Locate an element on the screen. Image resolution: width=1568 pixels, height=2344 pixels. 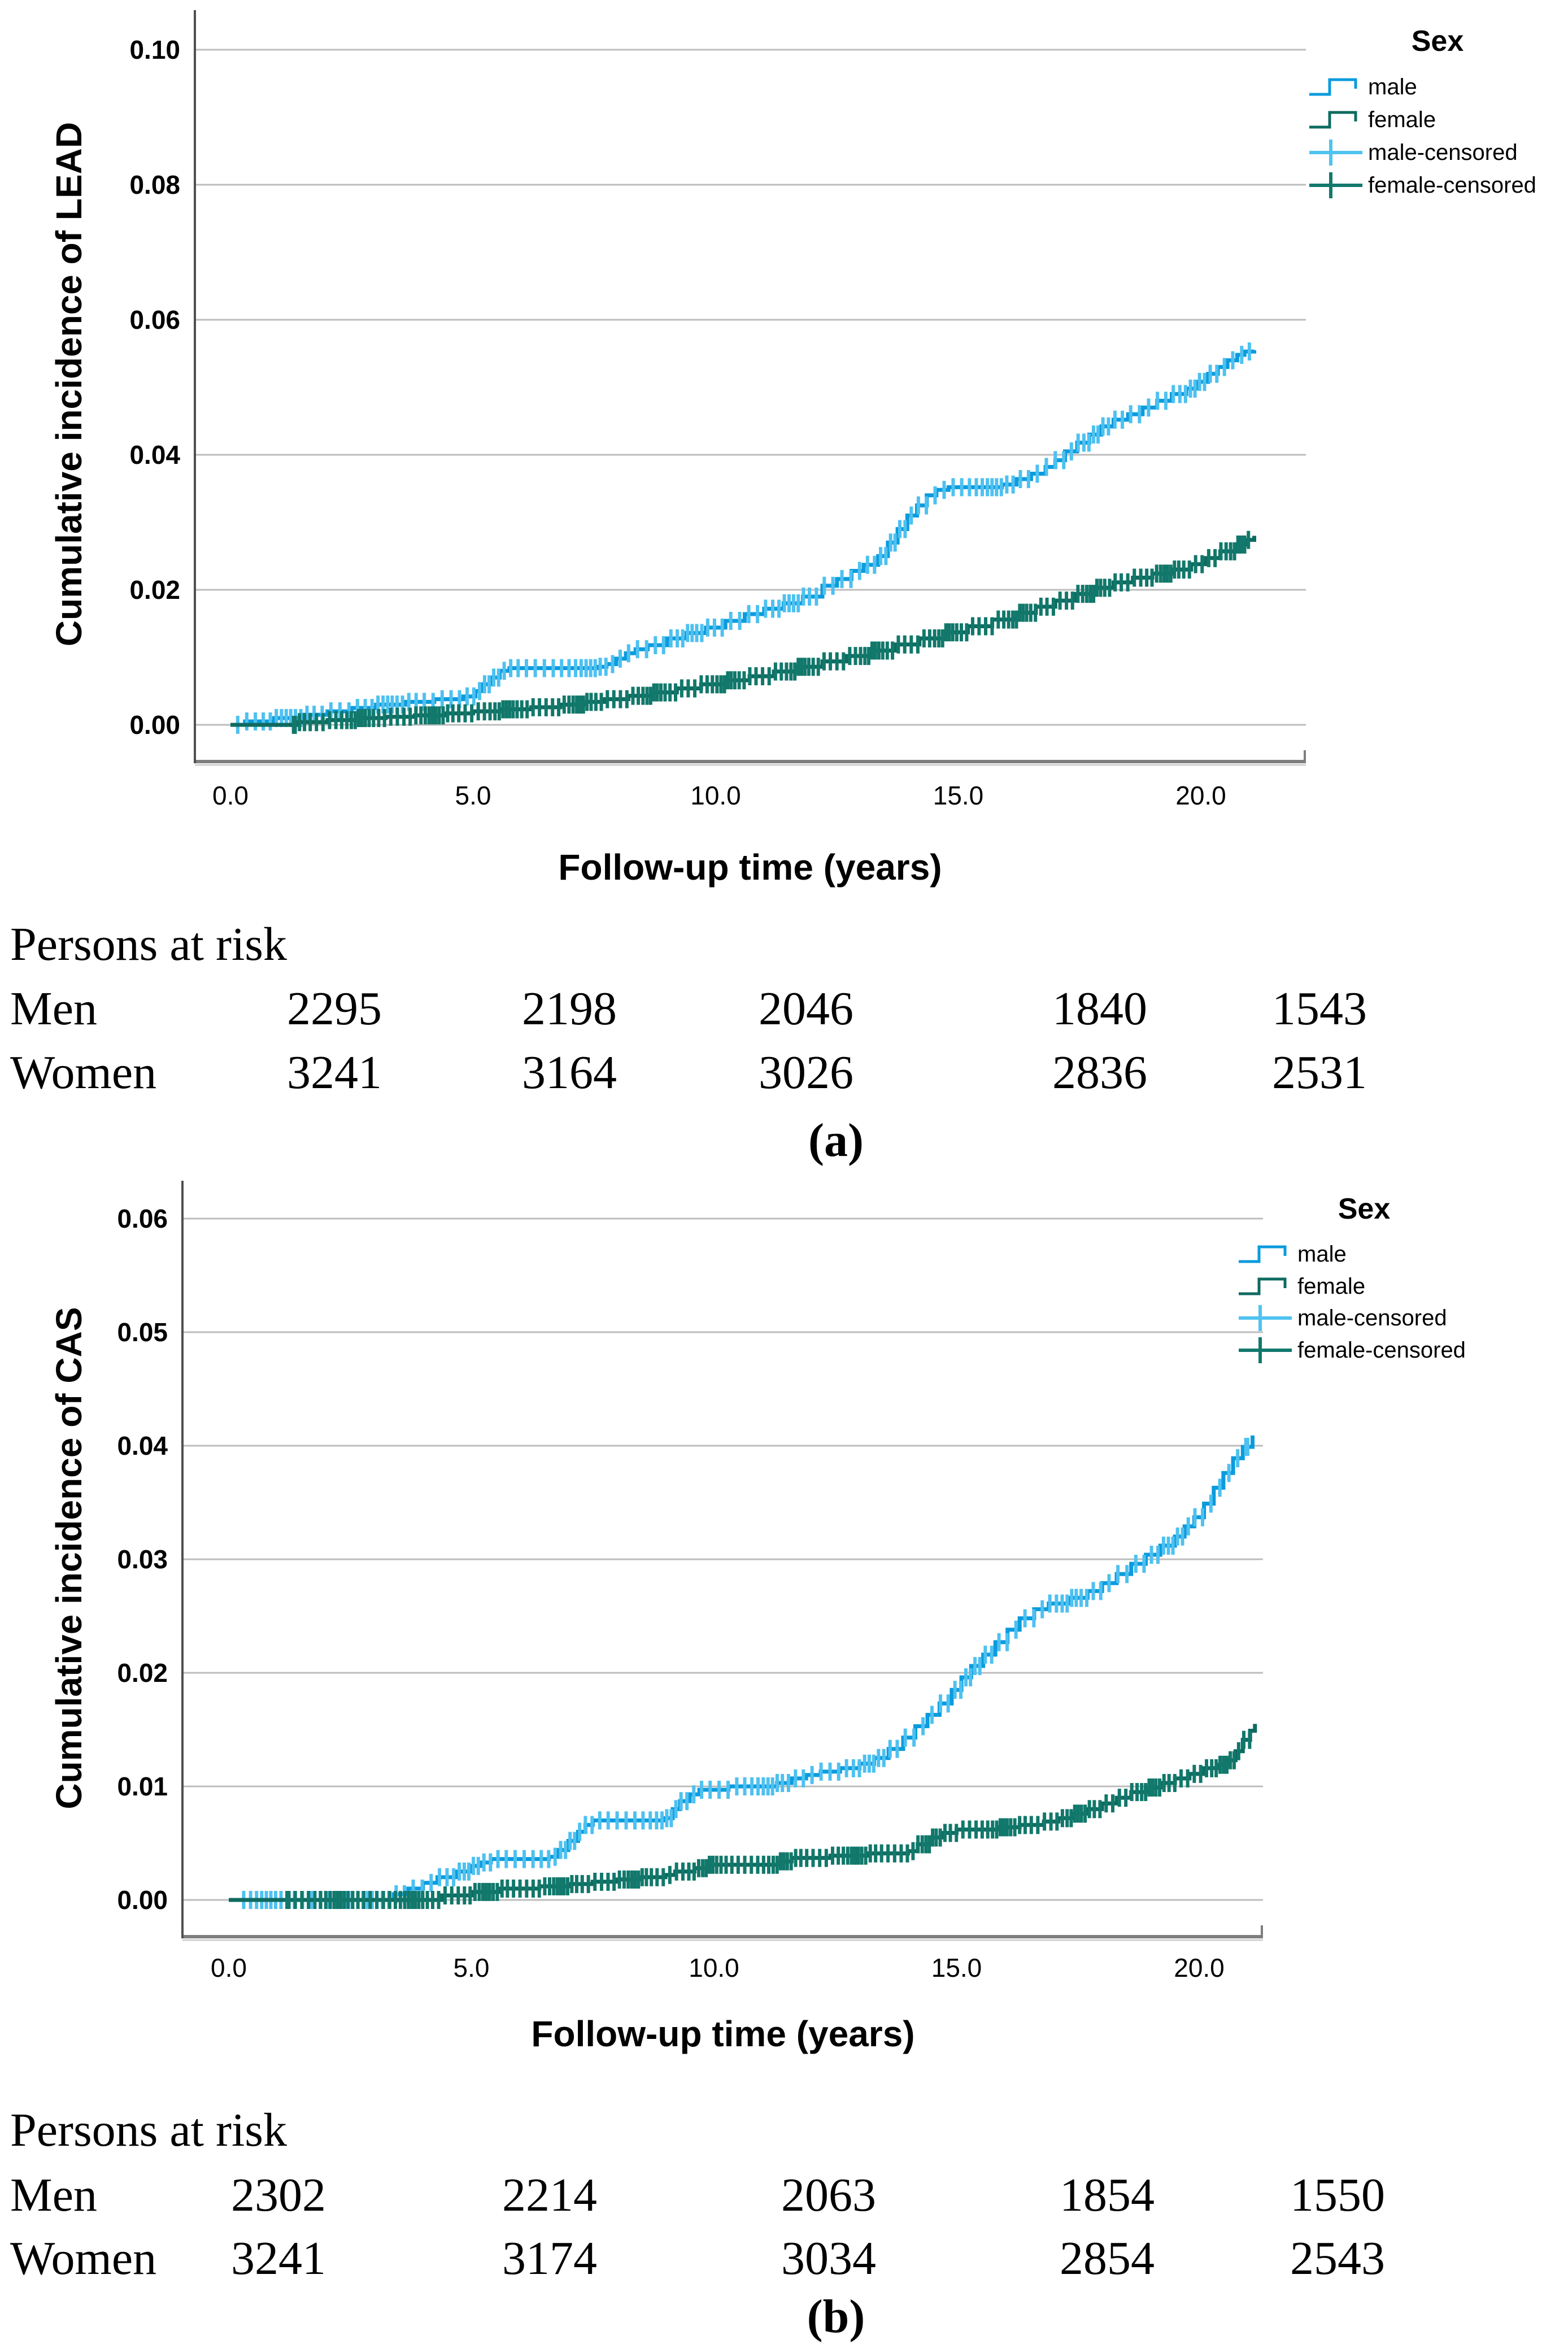
svg-text: 0.10 is located at coordinates (155, 50).